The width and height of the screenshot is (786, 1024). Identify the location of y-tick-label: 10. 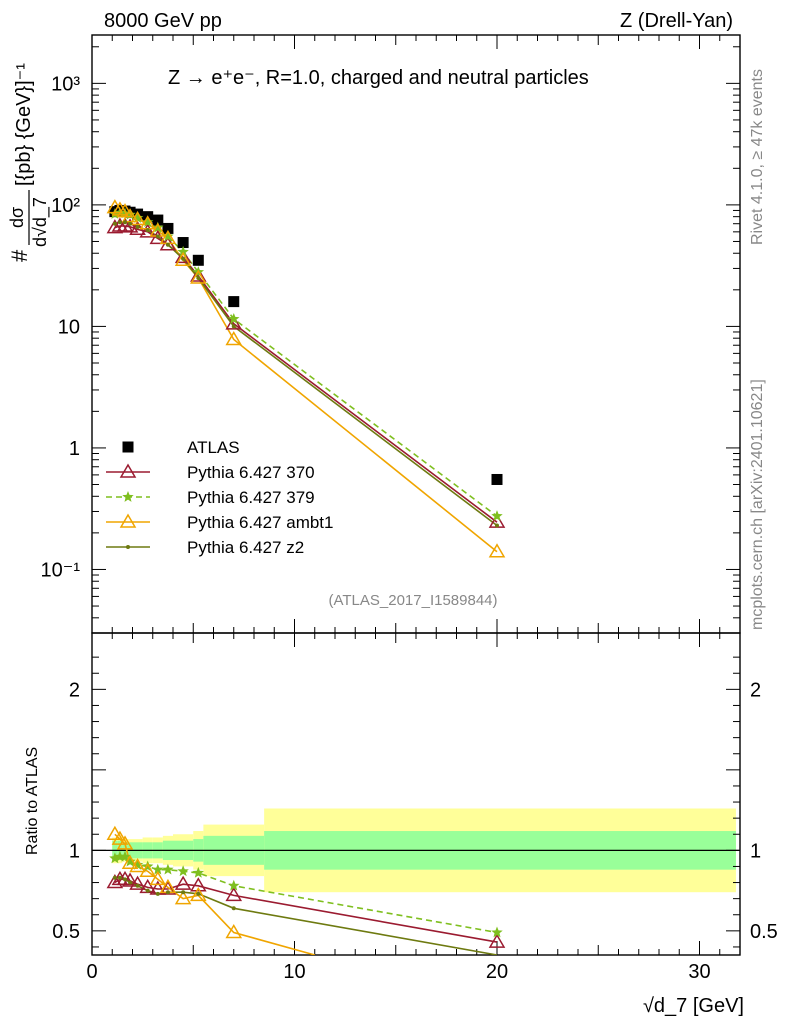
(69, 327).